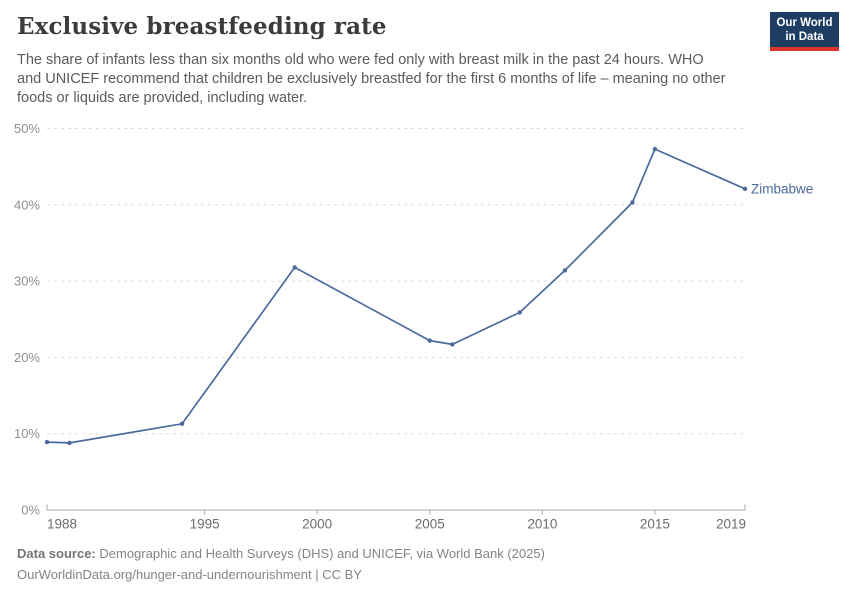  Describe the element at coordinates (396, 518) in the screenshot. I see `x-axis: 1988 1995 2000 2005 2010 2015 2019` at that location.